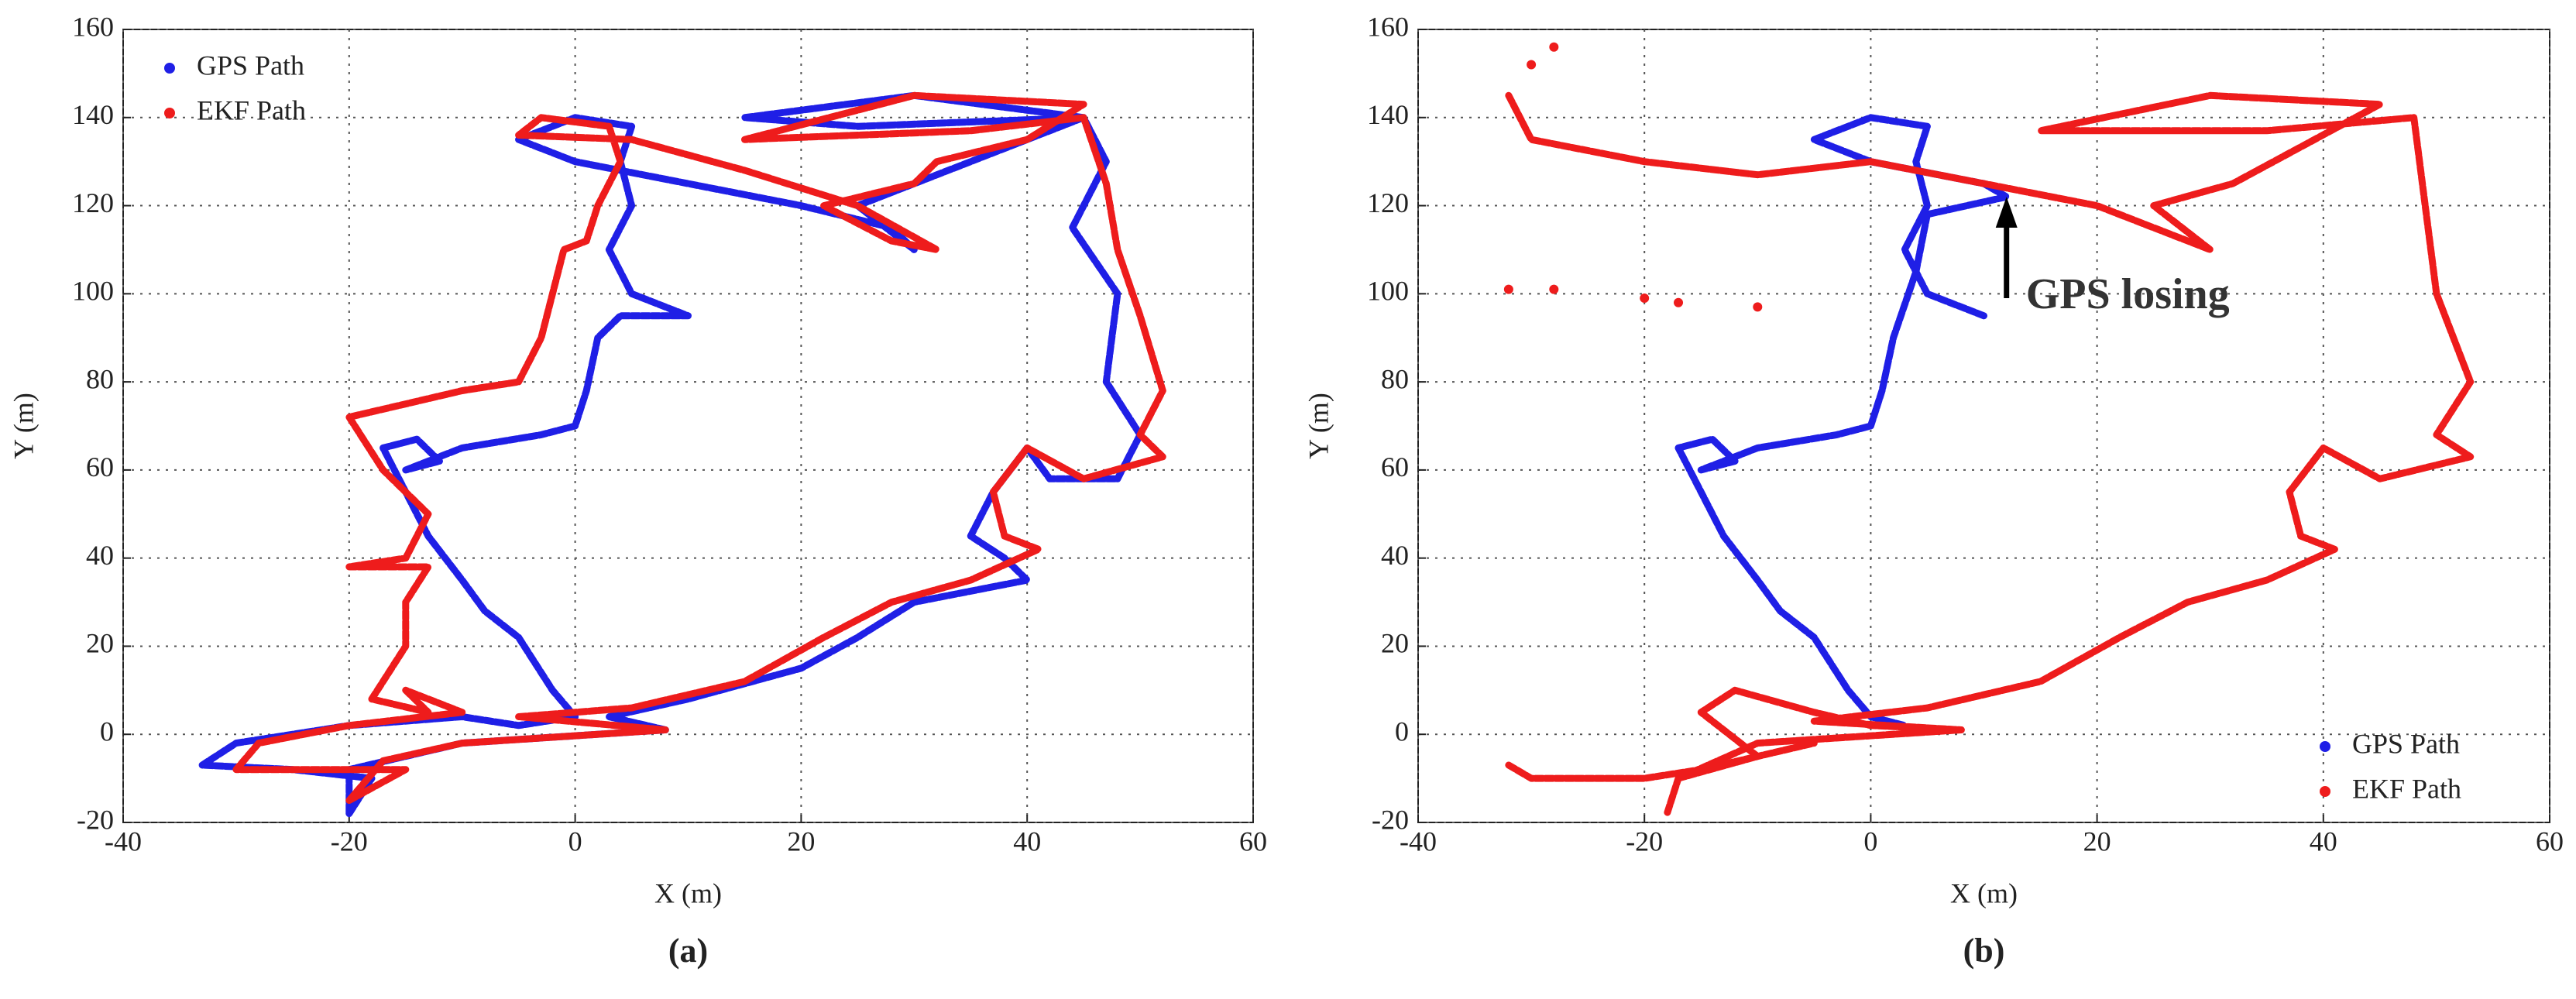  I want to click on subtitle: (a), so click(688, 951).